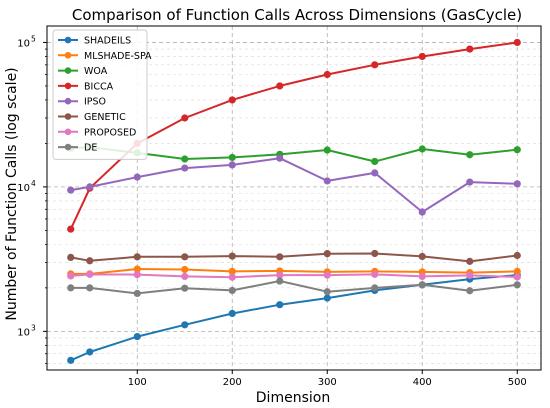 The width and height of the screenshot is (550, 408). What do you see at coordinates (23, 188) in the screenshot?
I see `y-tick-label: 10` at bounding box center [23, 188].